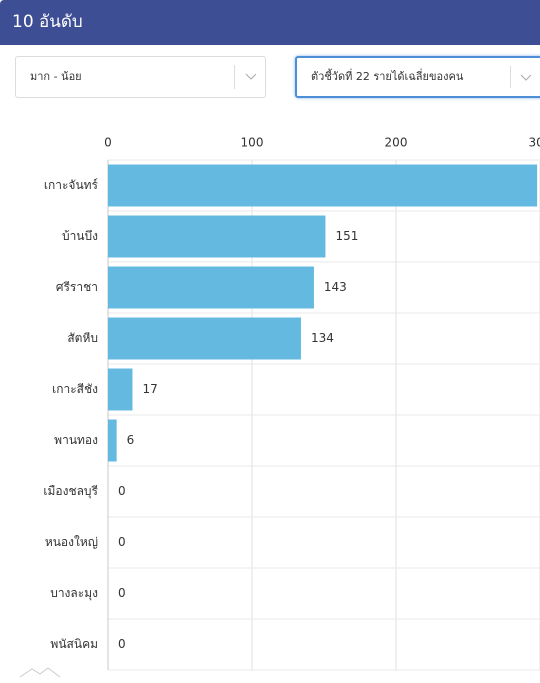 This screenshot has width=540, height=683. Describe the element at coordinates (77, 287) in the screenshot. I see `y-tick-label: ศรีราชา` at that location.